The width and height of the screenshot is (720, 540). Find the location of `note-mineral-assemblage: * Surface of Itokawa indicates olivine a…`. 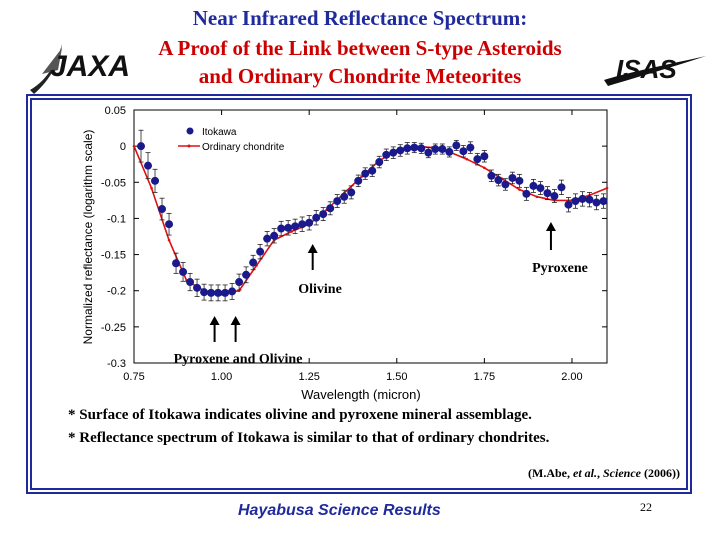

note-mineral-assemblage: * Surface of Itokawa indicates olivine a… is located at coordinates (300, 415).